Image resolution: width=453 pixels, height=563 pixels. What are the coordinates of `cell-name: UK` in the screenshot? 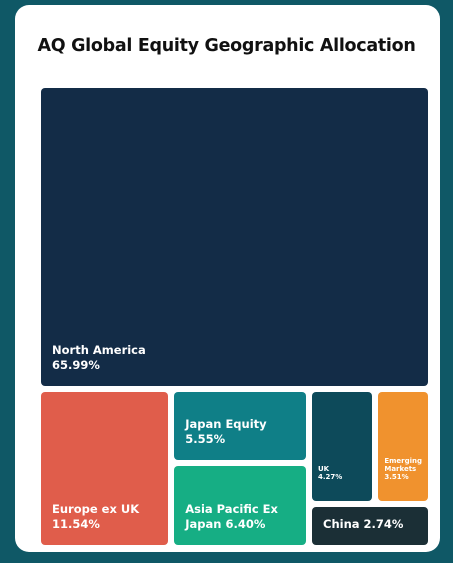 It's located at (324, 468).